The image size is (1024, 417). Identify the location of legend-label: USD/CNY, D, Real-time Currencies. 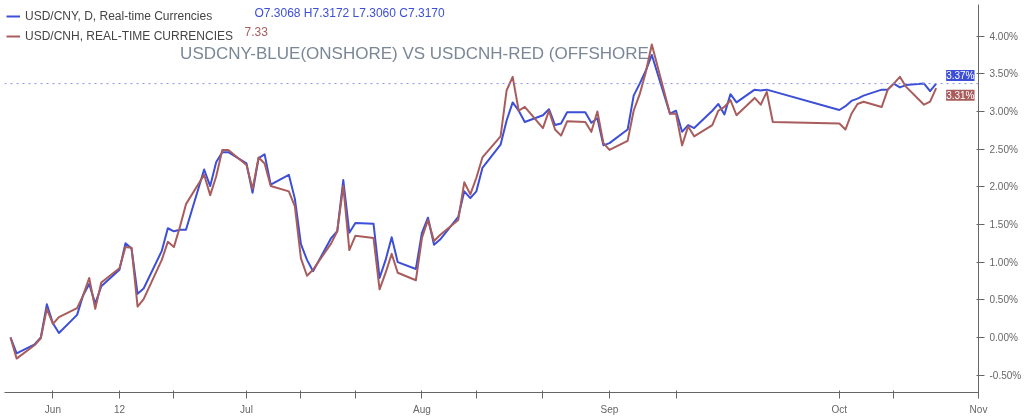
(119, 16).